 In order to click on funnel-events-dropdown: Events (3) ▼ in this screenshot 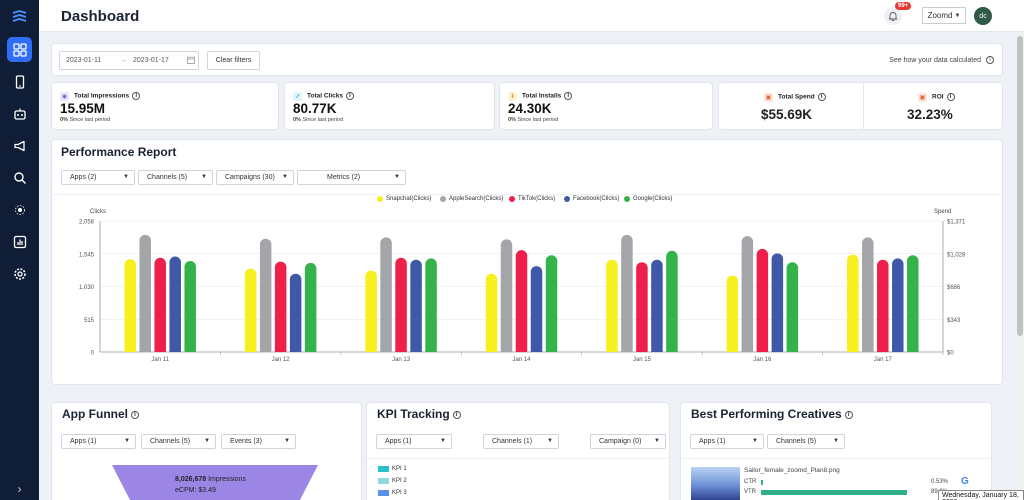, I will do `click(258, 441)`.